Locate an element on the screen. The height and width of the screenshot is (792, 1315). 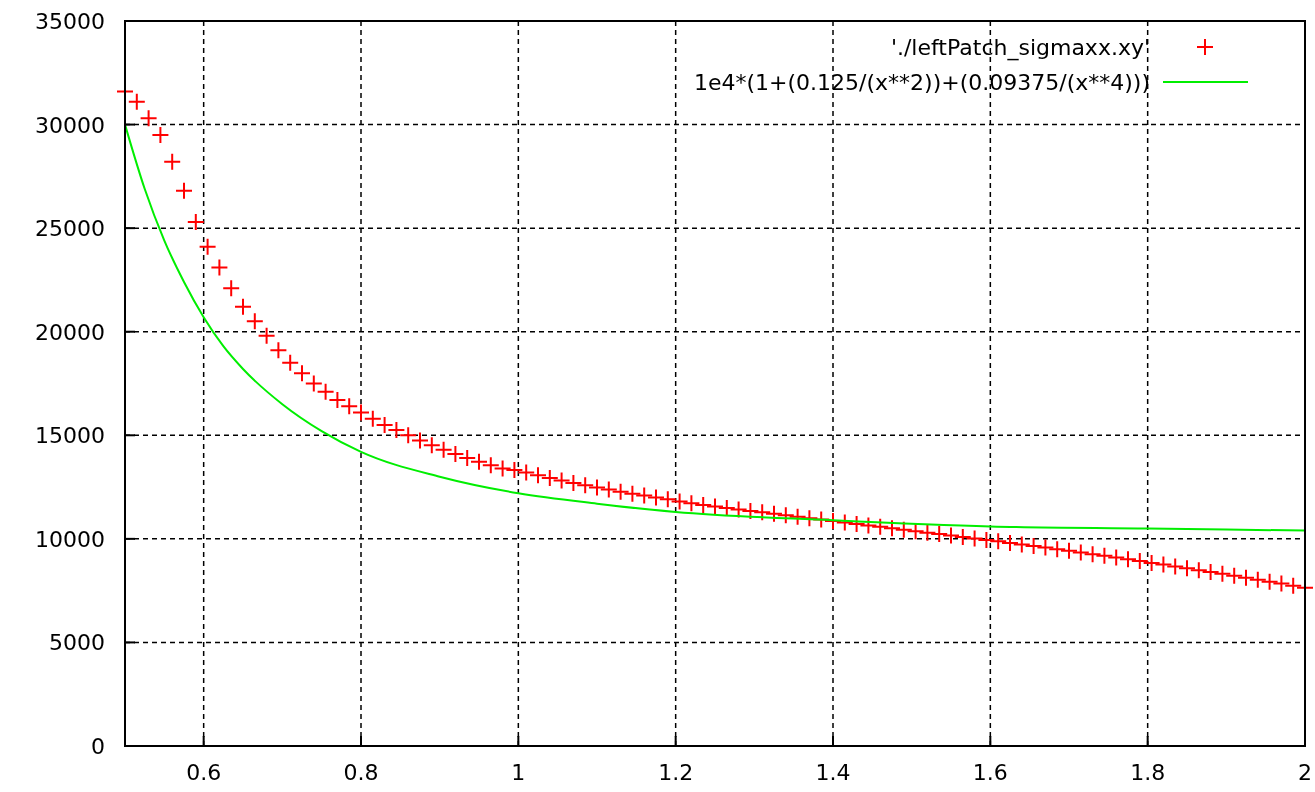
x-tick-label: 1.8 is located at coordinates (1148, 772).